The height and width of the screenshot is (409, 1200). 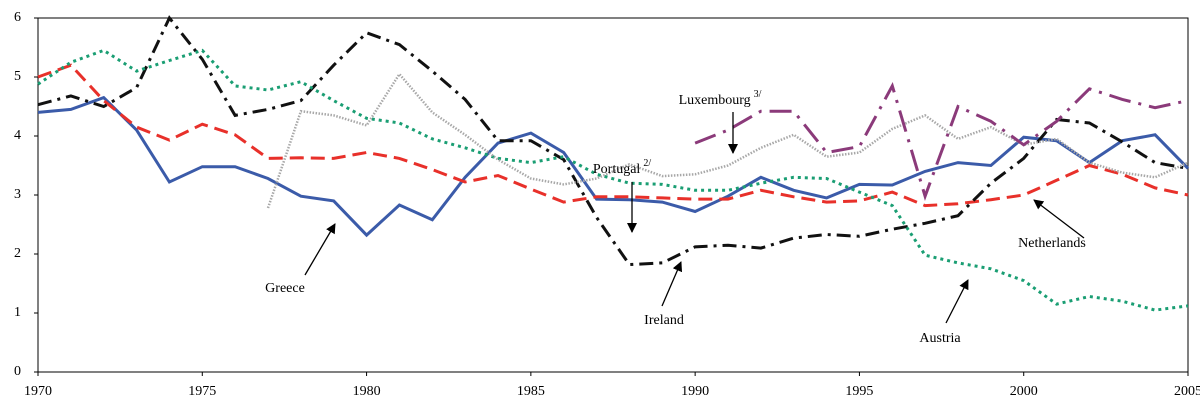 What do you see at coordinates (531, 391) in the screenshot?
I see `x-tick-label: 1985` at bounding box center [531, 391].